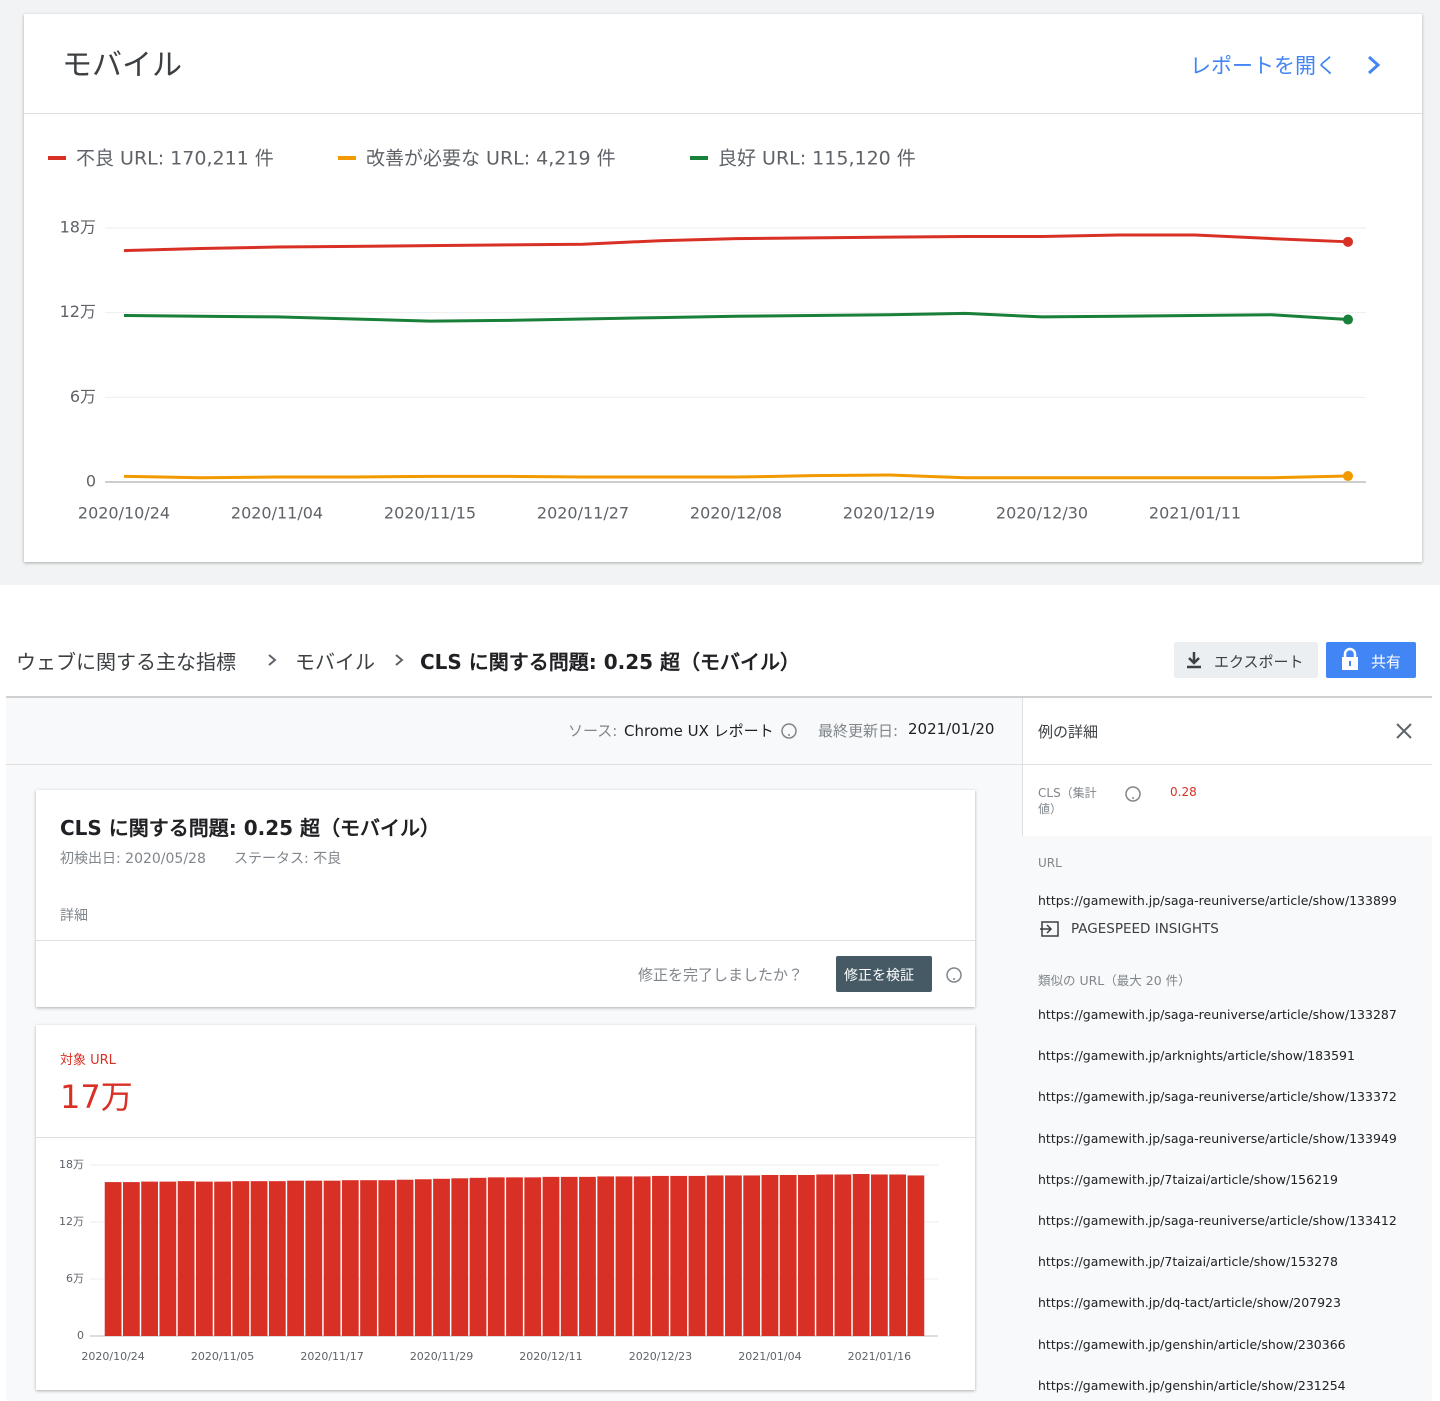  I want to click on x-tick-label: 2020/11/05, so click(222, 1356).